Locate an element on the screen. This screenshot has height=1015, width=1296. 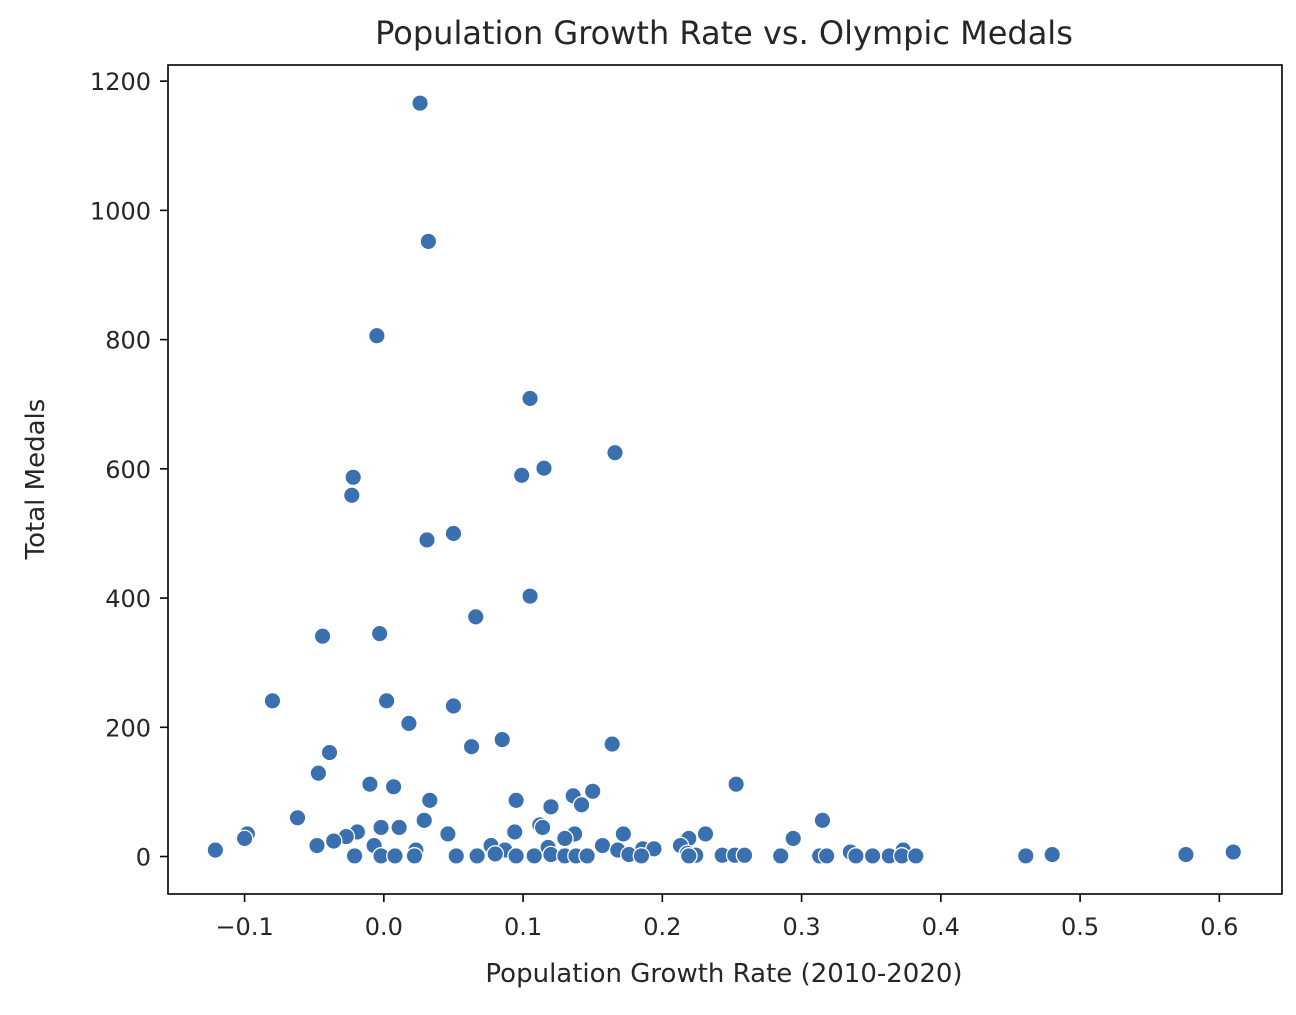
y-tick-label: 400 is located at coordinates (128, 599).